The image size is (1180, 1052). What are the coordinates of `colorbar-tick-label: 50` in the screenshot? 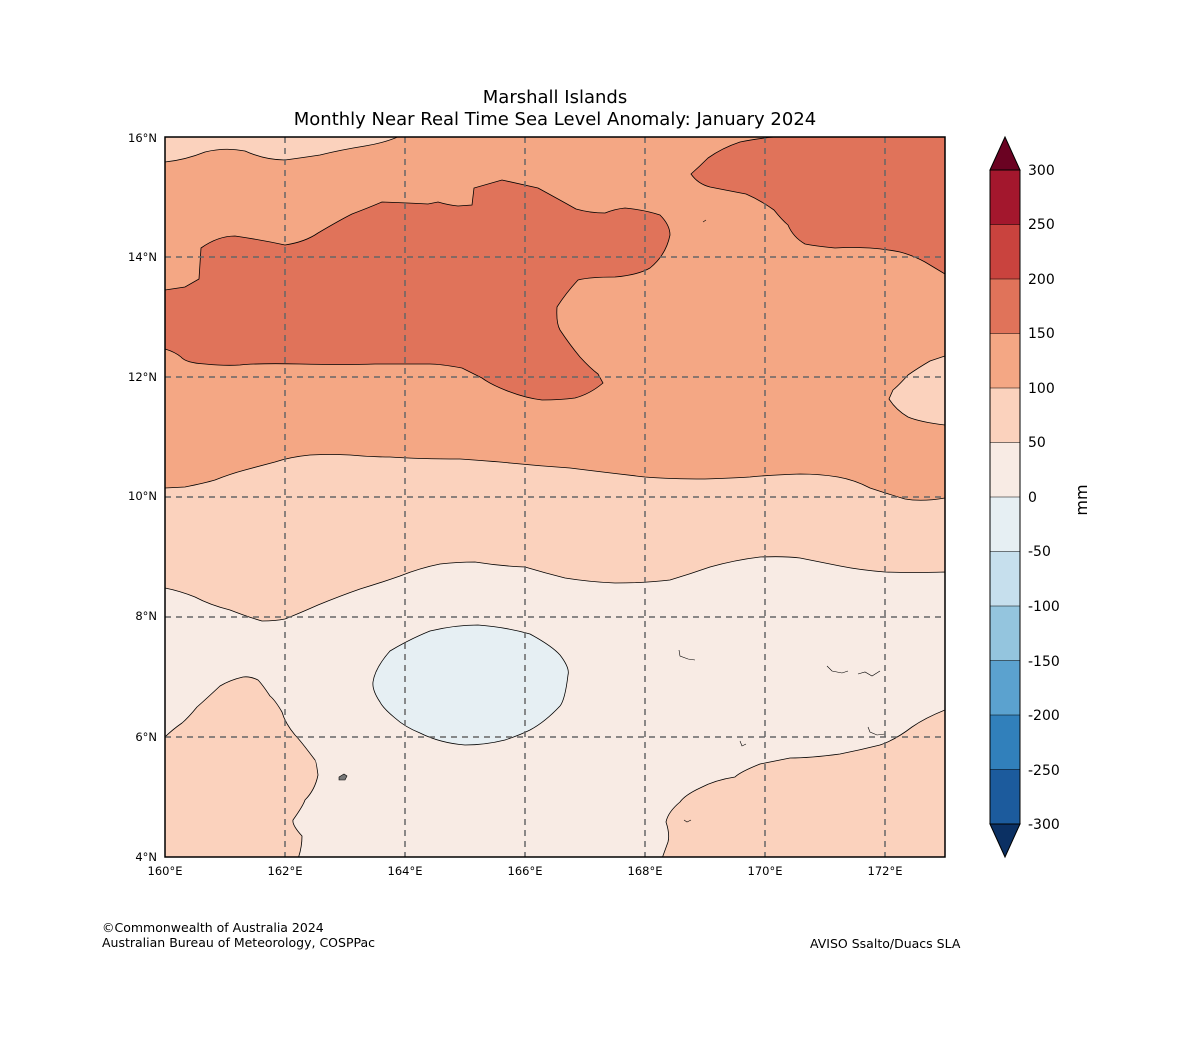 It's located at (1037, 443).